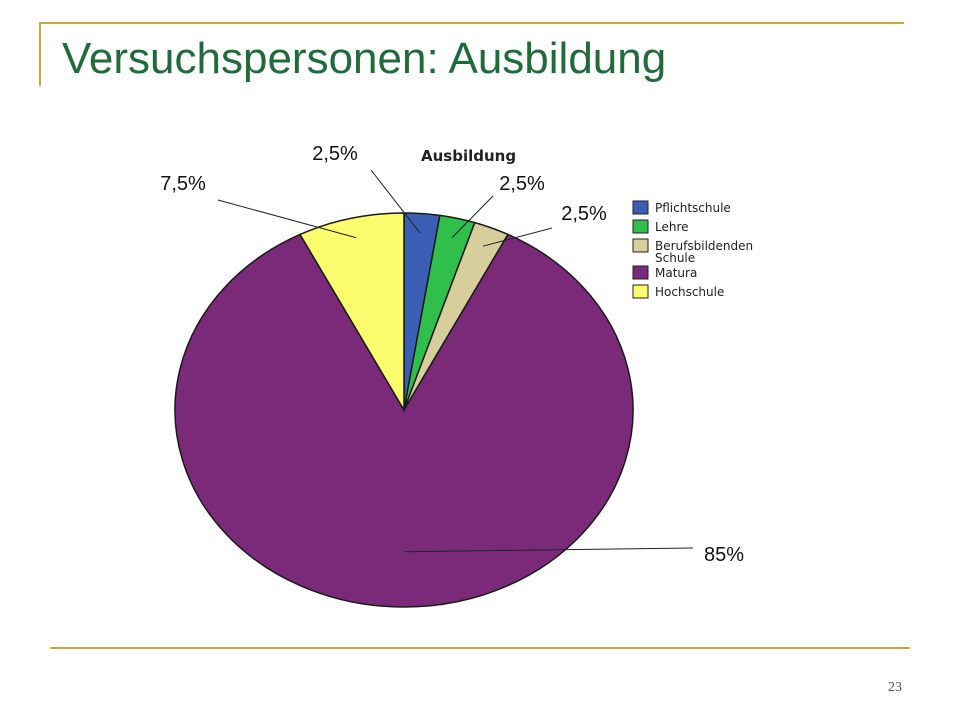 The height and width of the screenshot is (720, 960). Describe the element at coordinates (395, 201) in the screenshot. I see `leader-line-pflichtschule` at that location.